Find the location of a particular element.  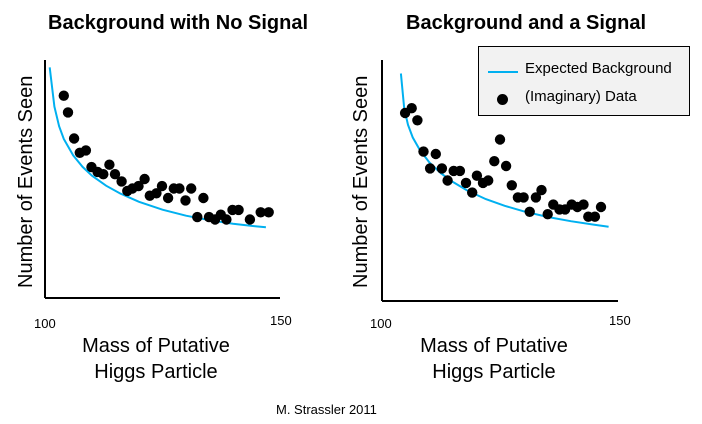

legend-data-dot-swatch is located at coordinates (502, 99).